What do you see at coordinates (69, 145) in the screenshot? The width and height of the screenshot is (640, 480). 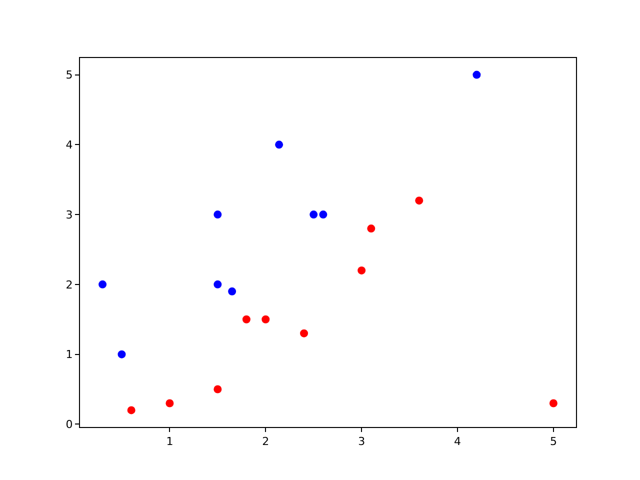 I see `y-tick-label: 4` at bounding box center [69, 145].